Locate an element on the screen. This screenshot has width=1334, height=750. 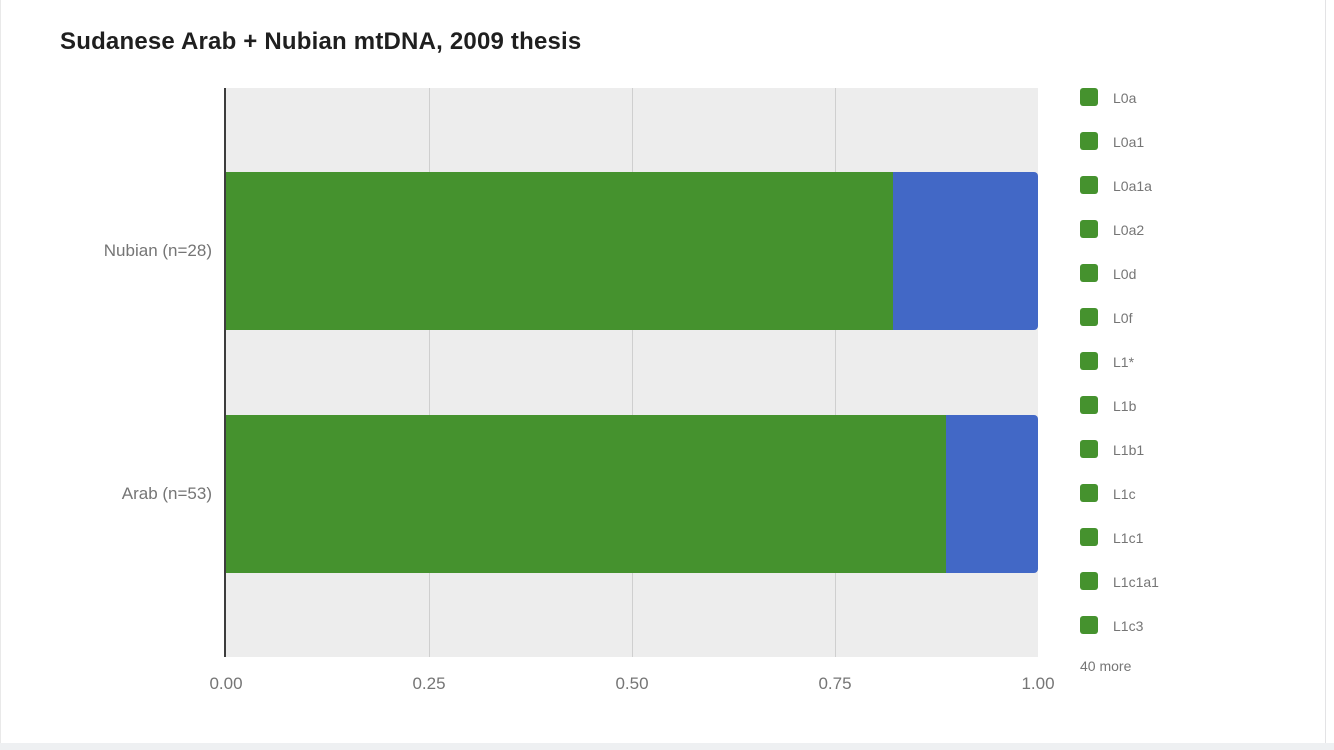
gridline-0.50 is located at coordinates (632, 372).